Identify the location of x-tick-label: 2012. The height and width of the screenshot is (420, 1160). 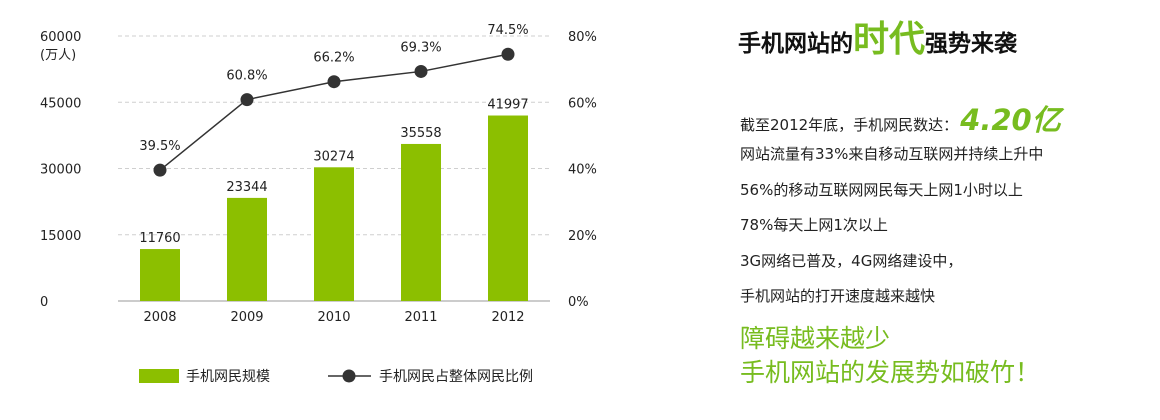
(507, 317).